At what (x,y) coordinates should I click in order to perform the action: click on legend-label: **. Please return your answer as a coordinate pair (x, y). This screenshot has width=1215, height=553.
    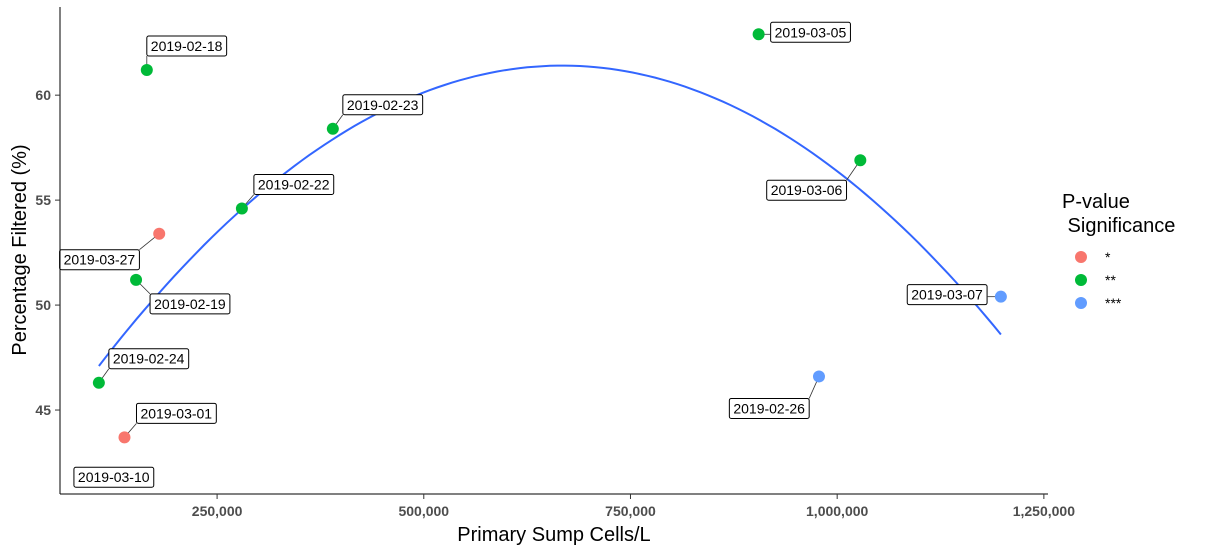
    Looking at the image, I should click on (1110, 280).